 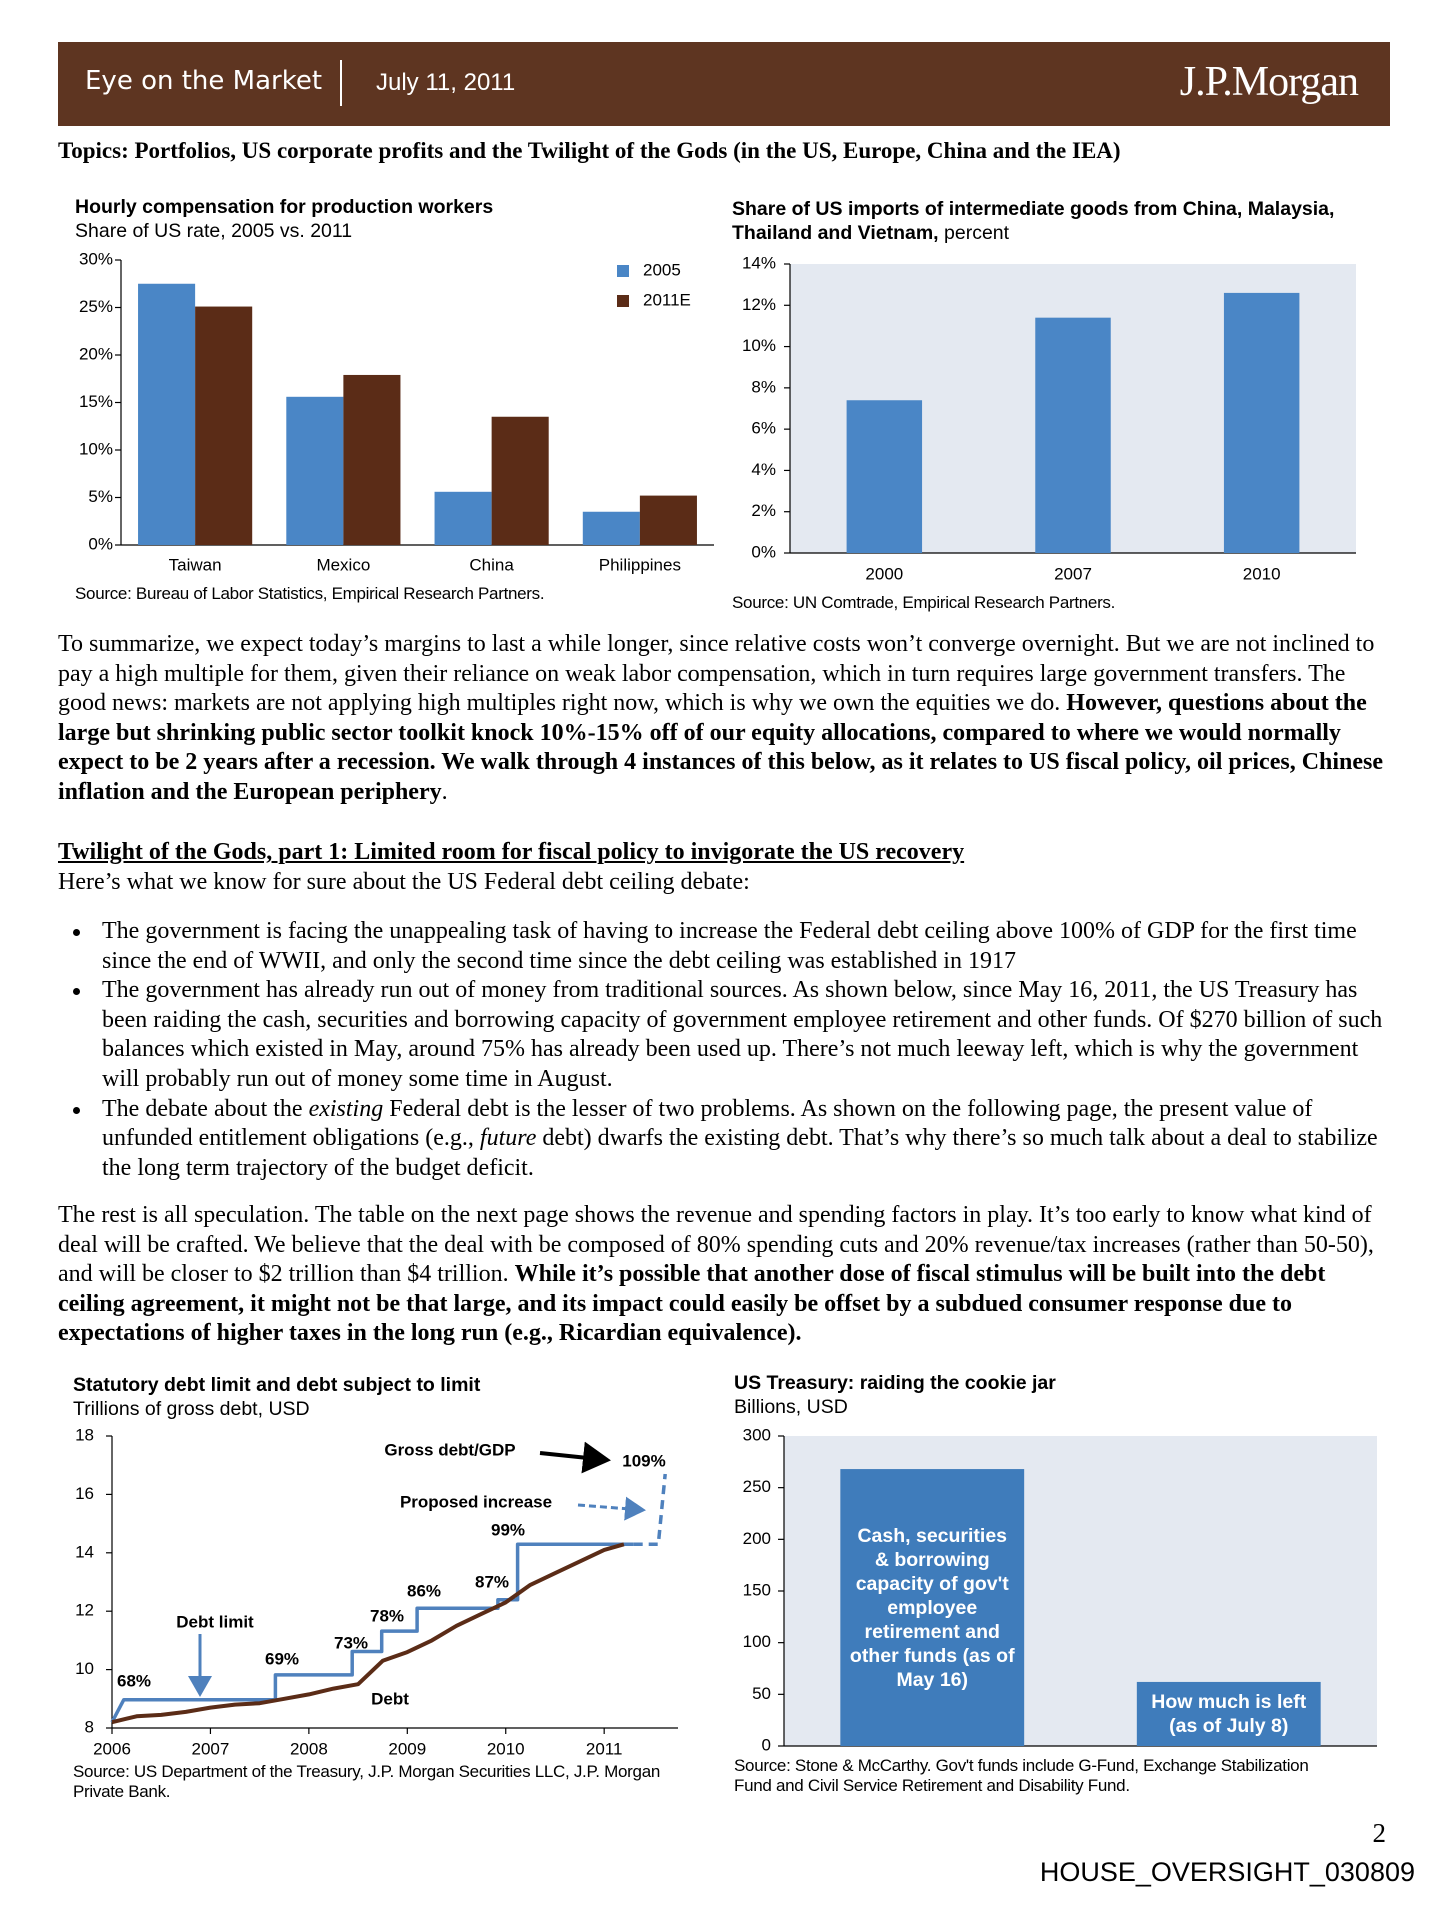 I want to click on y-tick-label: 8, so click(x=89, y=1726).